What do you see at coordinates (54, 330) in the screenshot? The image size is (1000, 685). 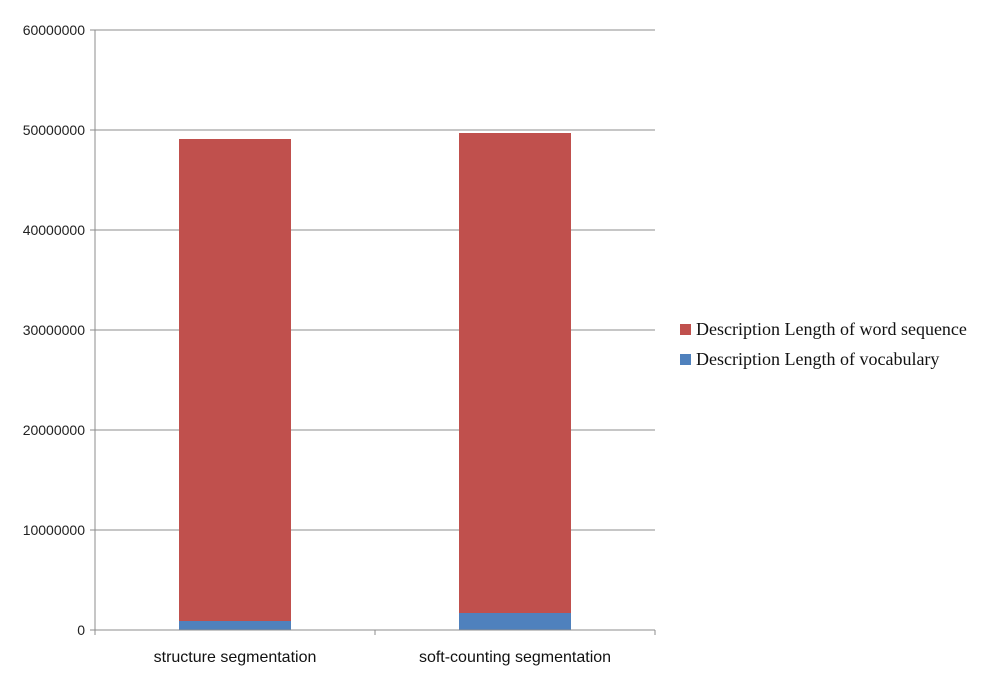 I see `y-tick-label: 30000000` at bounding box center [54, 330].